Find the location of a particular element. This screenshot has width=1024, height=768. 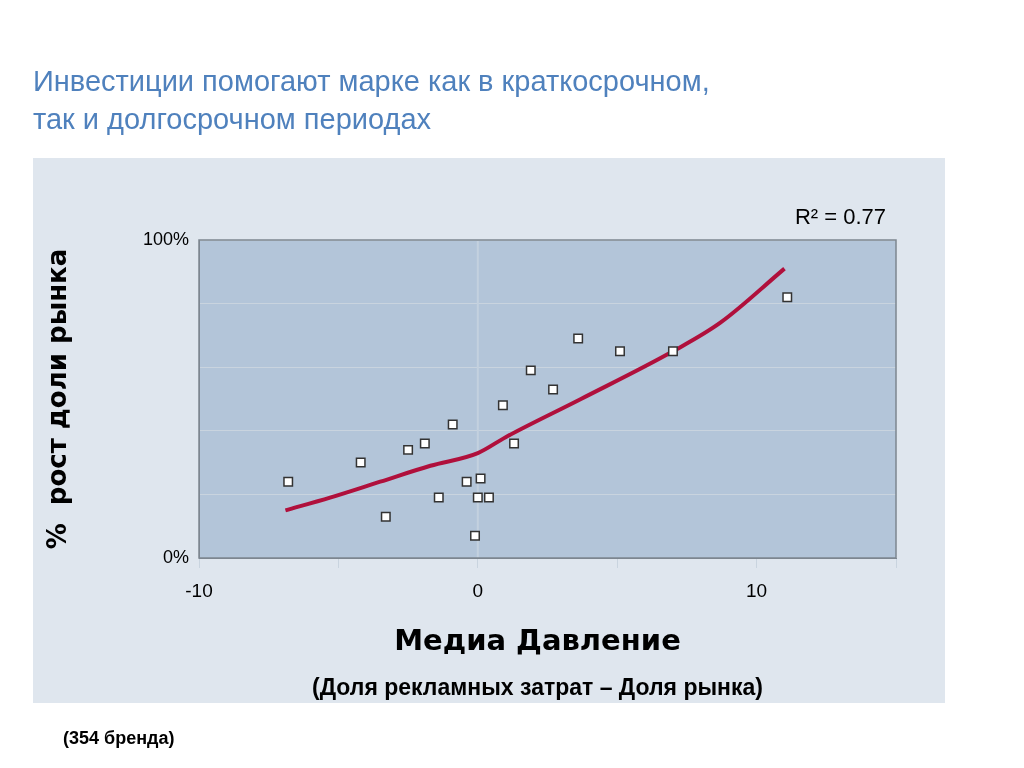

chart-title: Инвестиции помогают марке как в краткосрочном, так и долгосрочном периодах is located at coordinates (371, 100).